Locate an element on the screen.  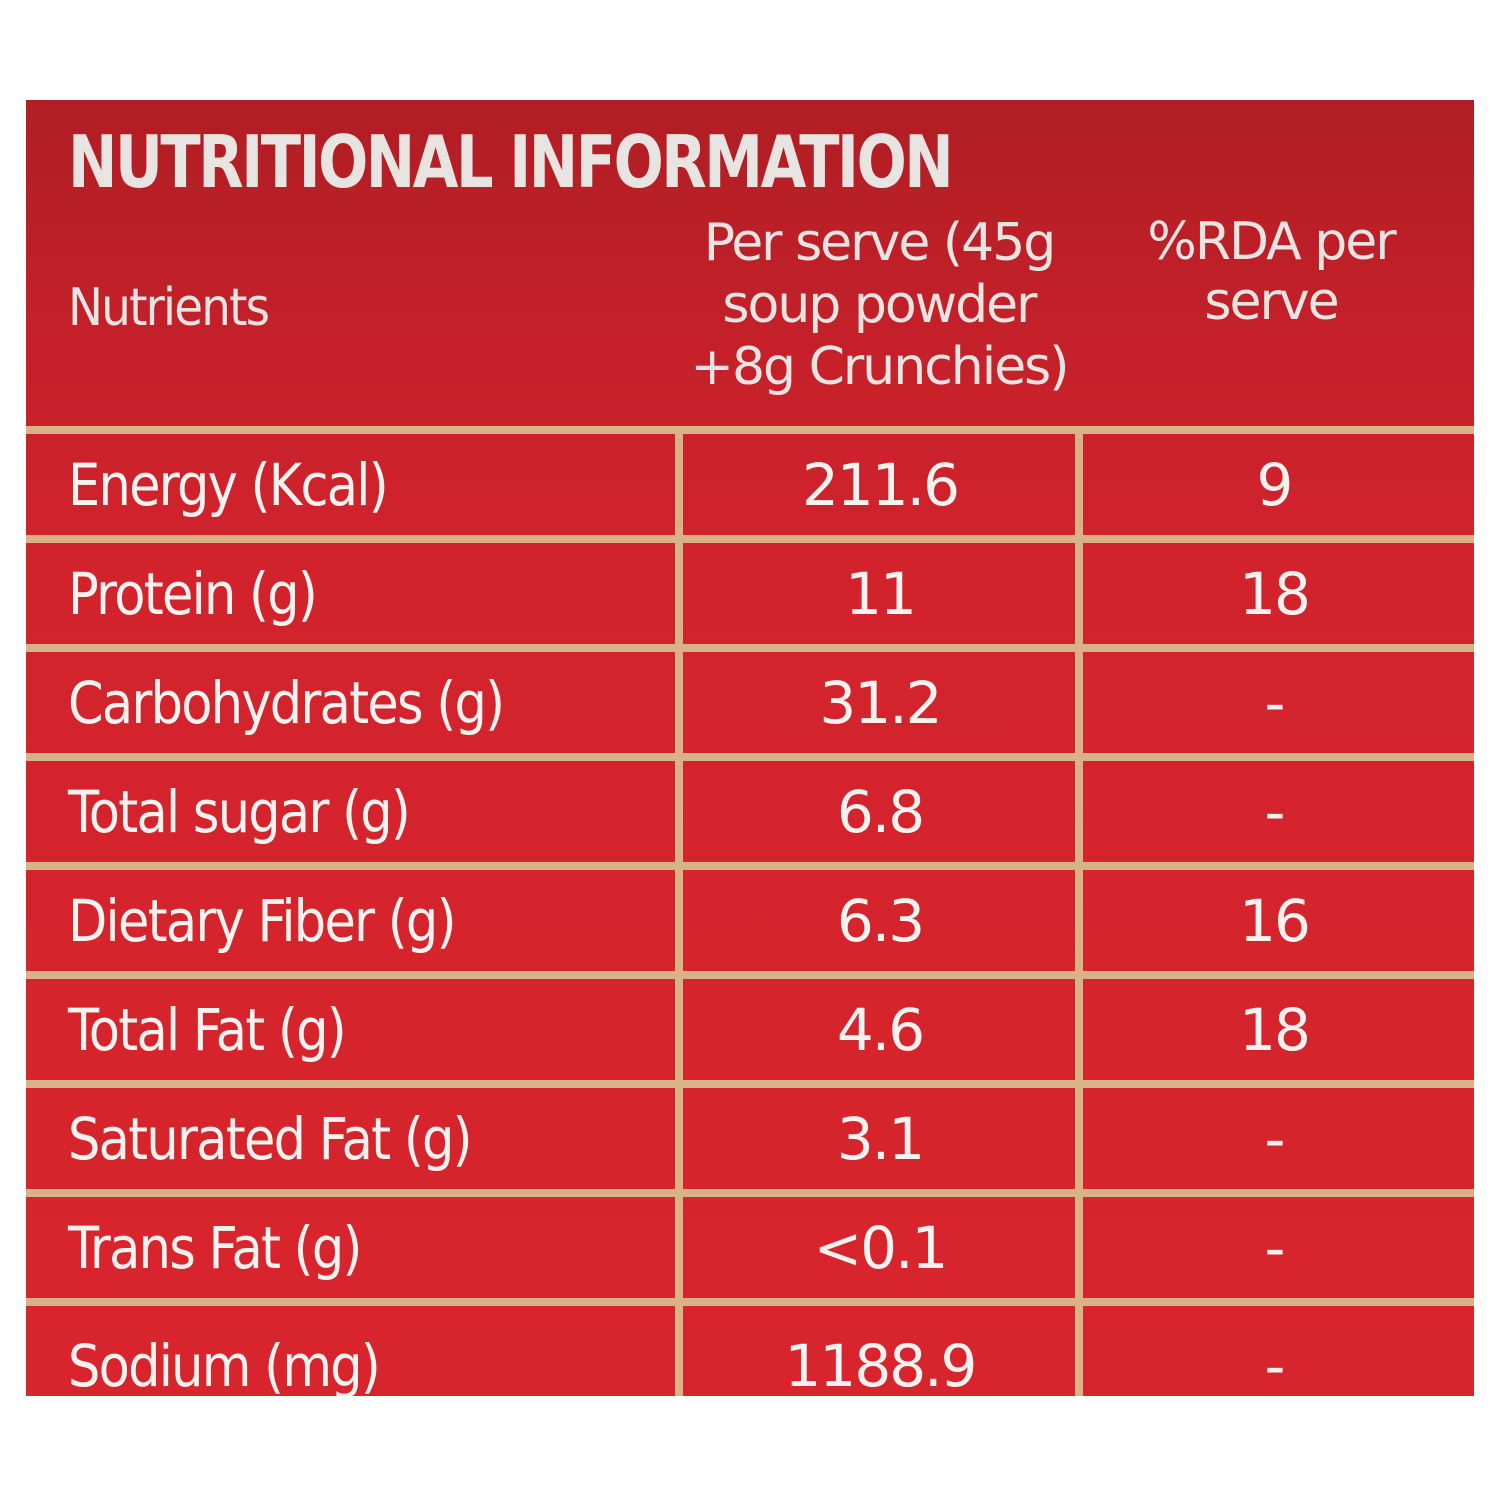
nutrient-value: 3.1 is located at coordinates (880, 1138).